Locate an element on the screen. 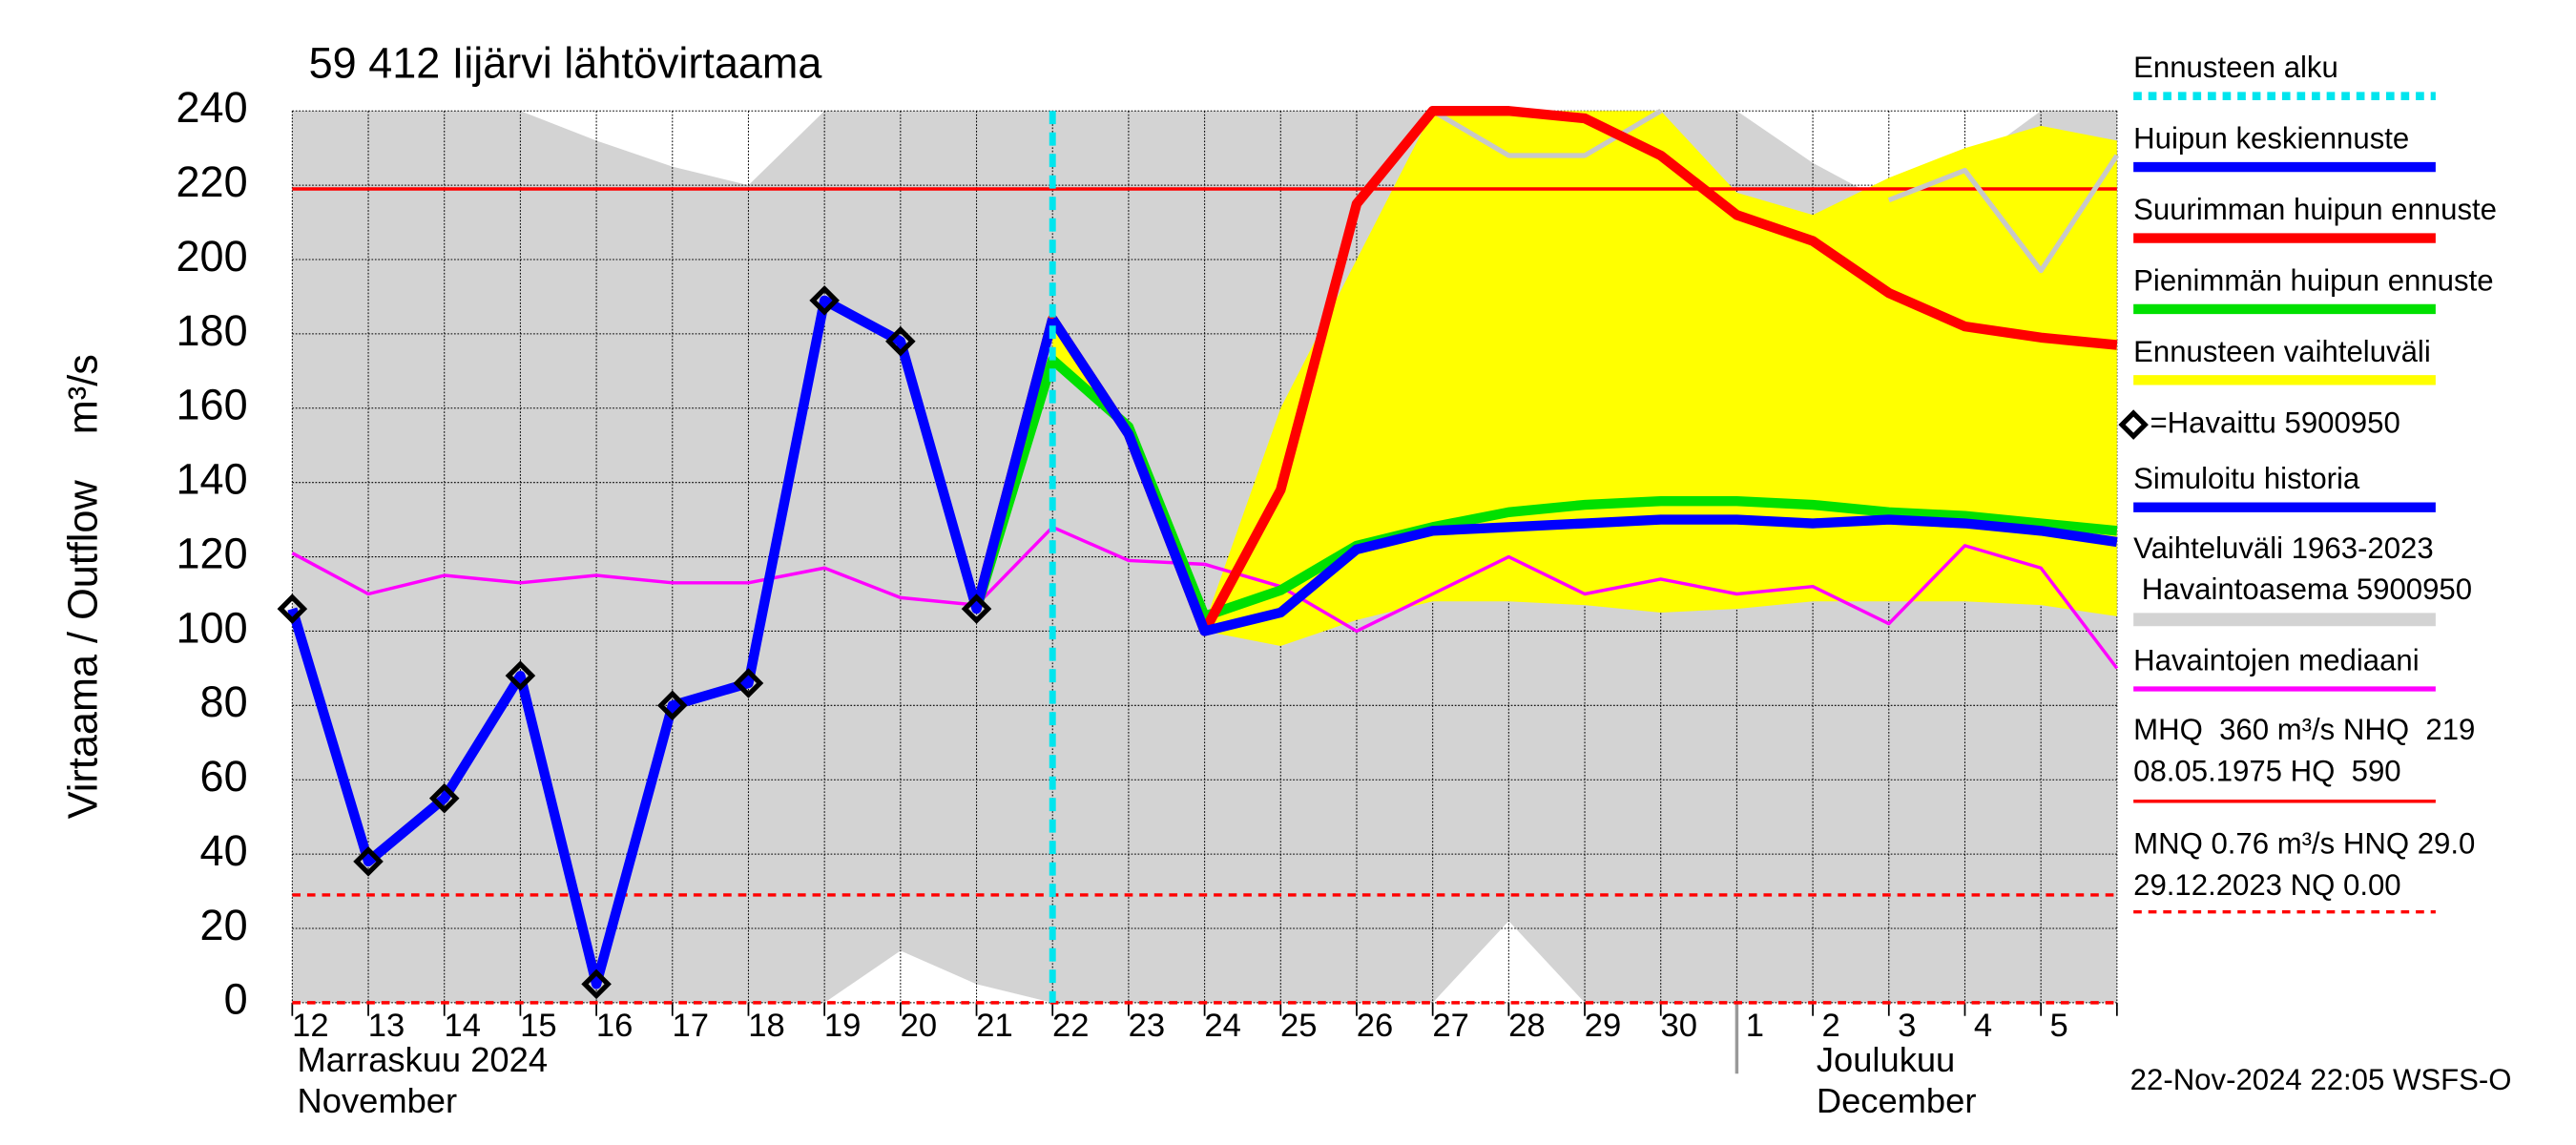 The image size is (2576, 1145). month-label: November is located at coordinates (378, 1100).